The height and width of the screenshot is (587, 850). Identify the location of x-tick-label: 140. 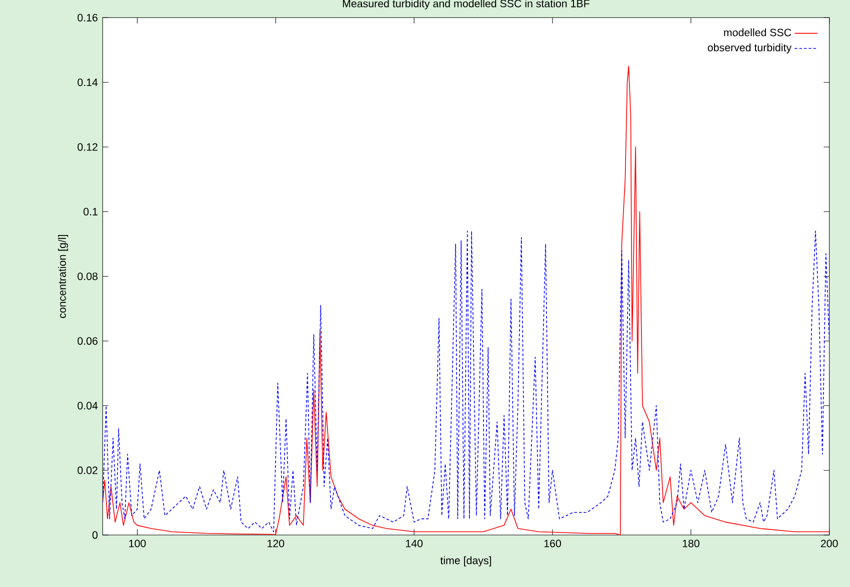
(414, 544).